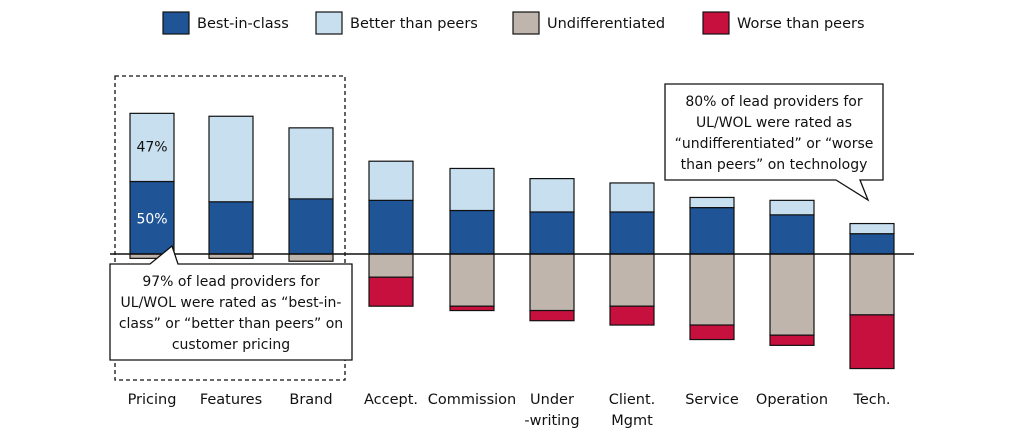  Describe the element at coordinates (871, 400) in the screenshot. I see `category-label-10: Tech.` at that location.